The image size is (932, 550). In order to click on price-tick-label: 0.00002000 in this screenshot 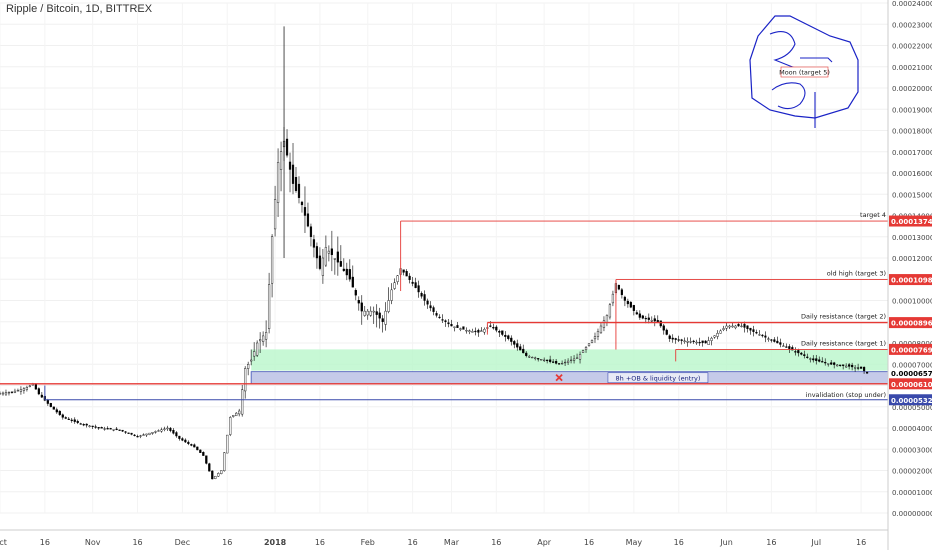, I will do `click(912, 472)`.